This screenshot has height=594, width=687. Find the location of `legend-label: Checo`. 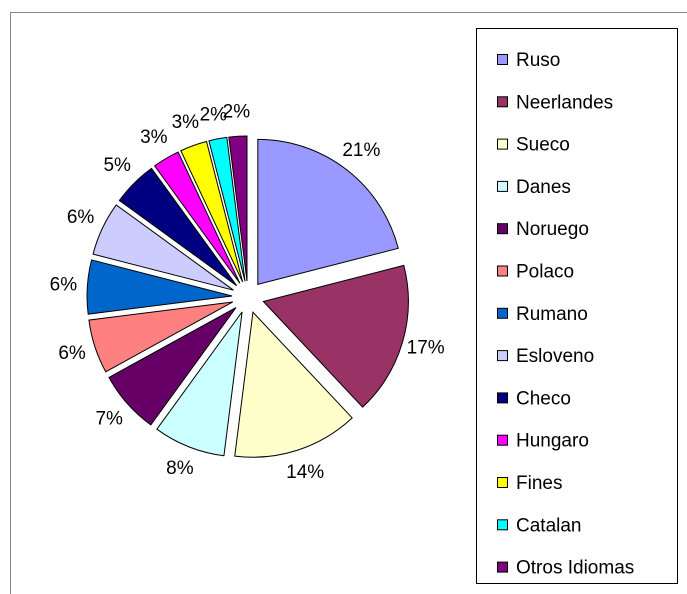

legend-label: Checo is located at coordinates (543, 398).